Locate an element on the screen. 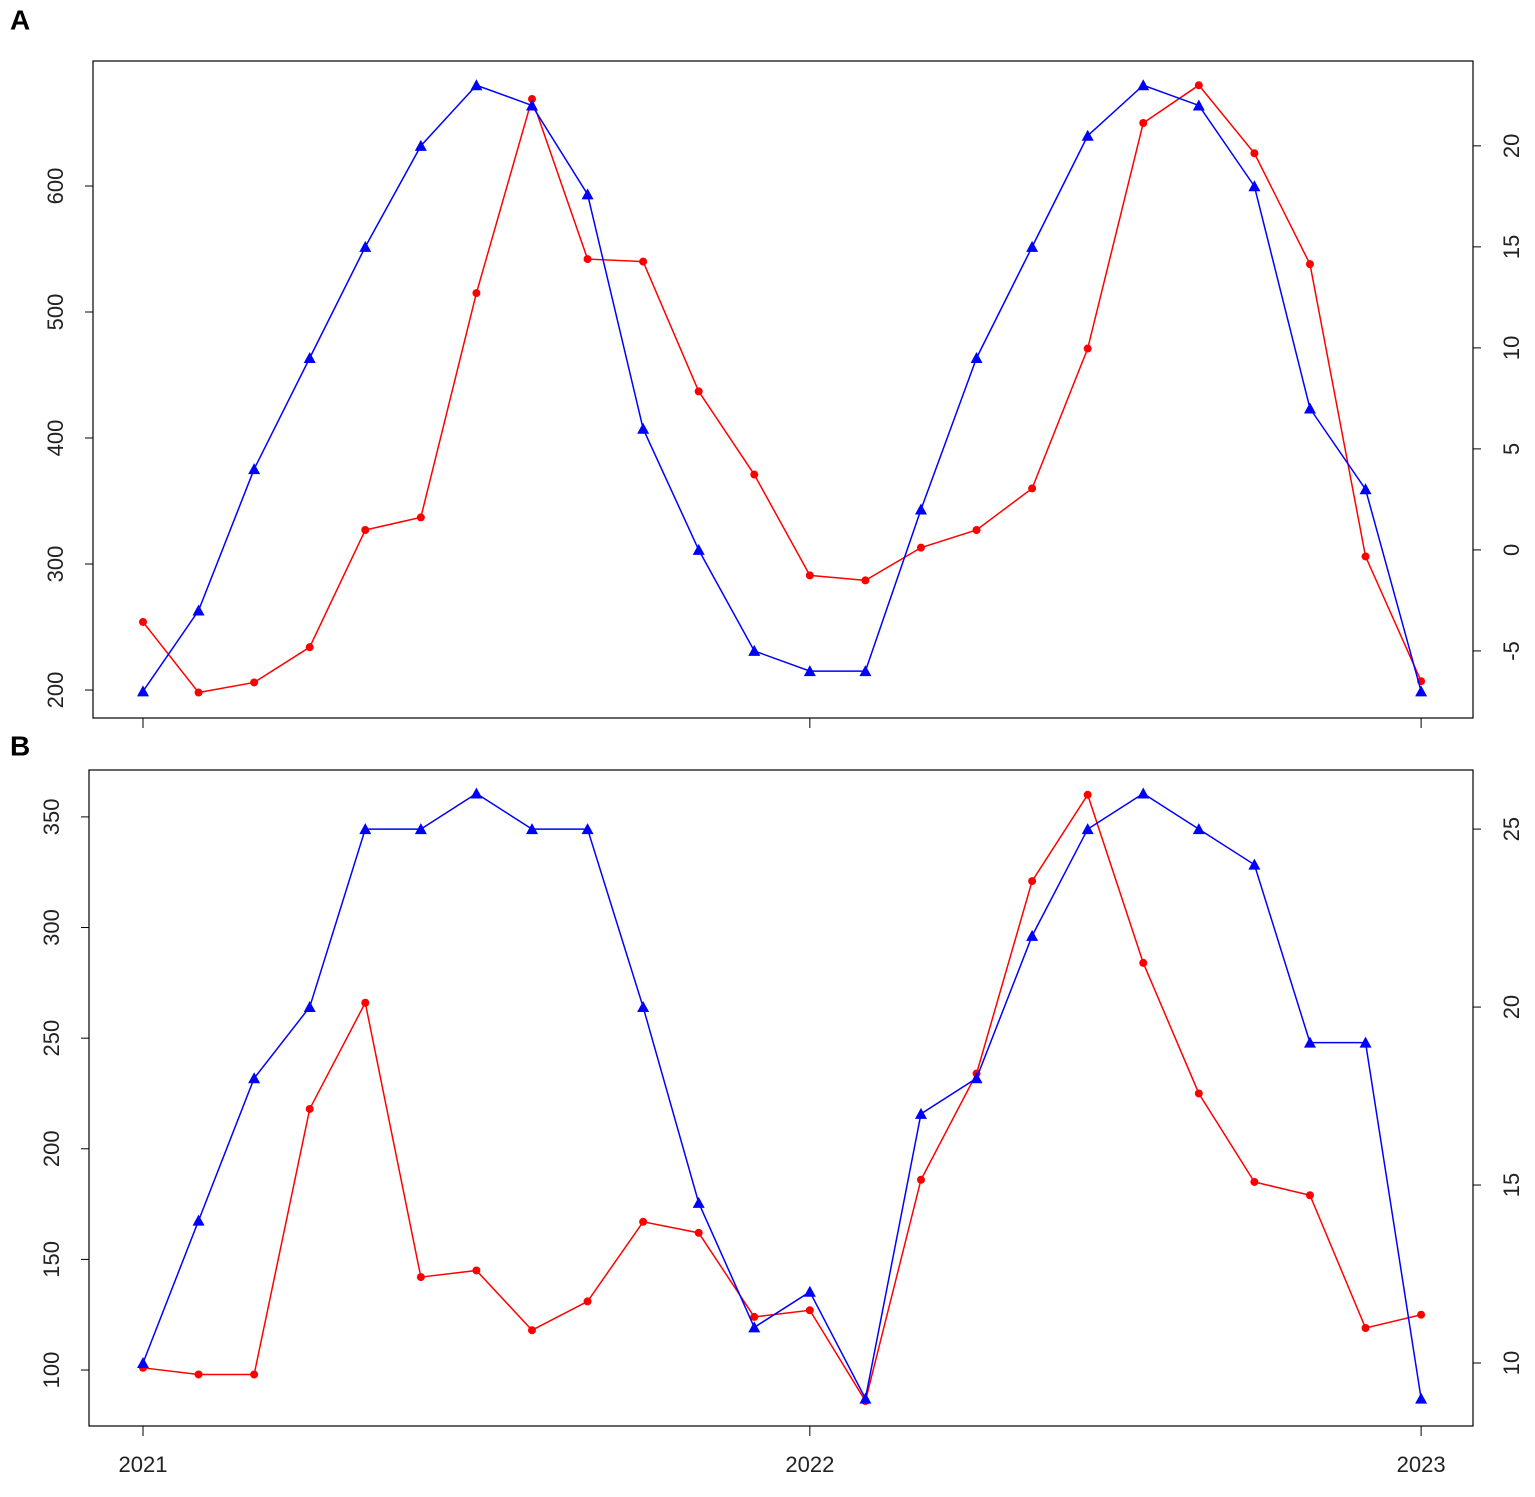  panel-label: A is located at coordinates (20, 19).